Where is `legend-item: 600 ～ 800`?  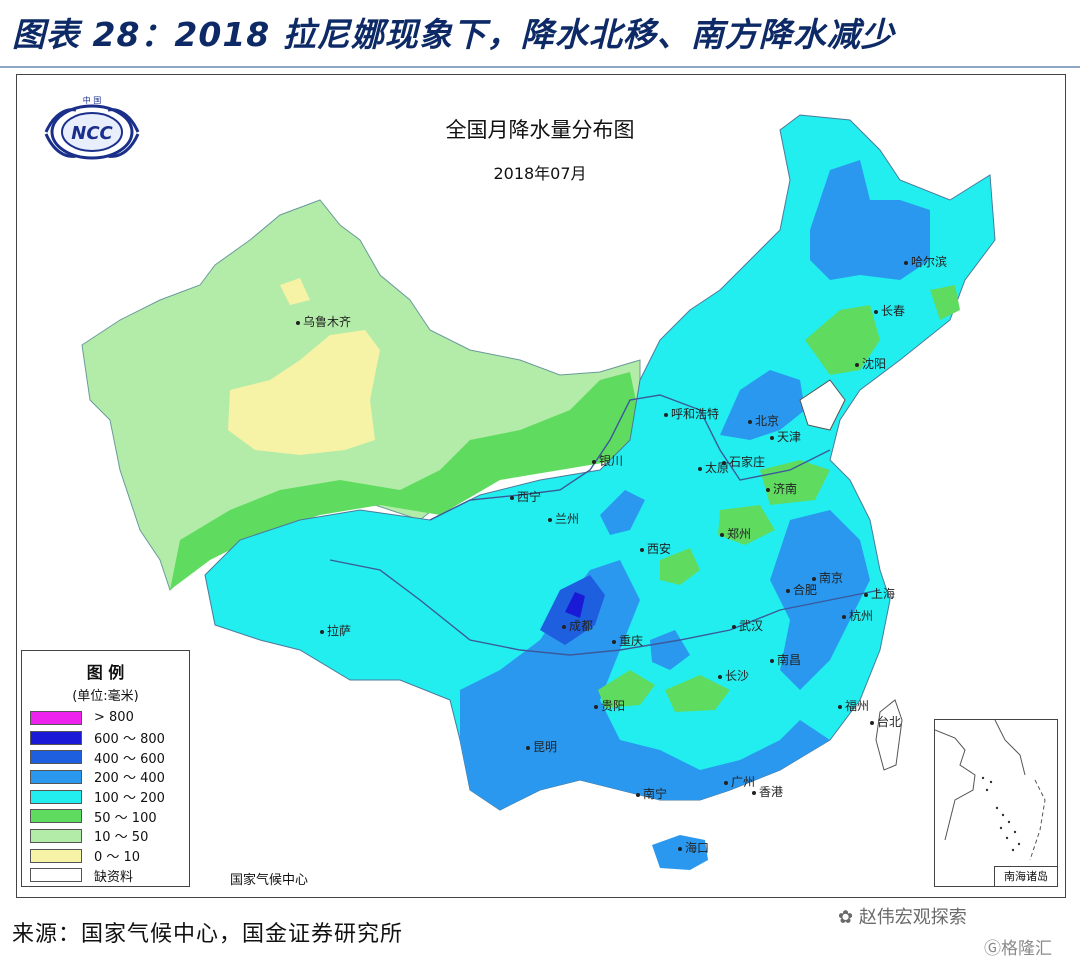
legend-item: 600 ～ 800 is located at coordinates (105, 738).